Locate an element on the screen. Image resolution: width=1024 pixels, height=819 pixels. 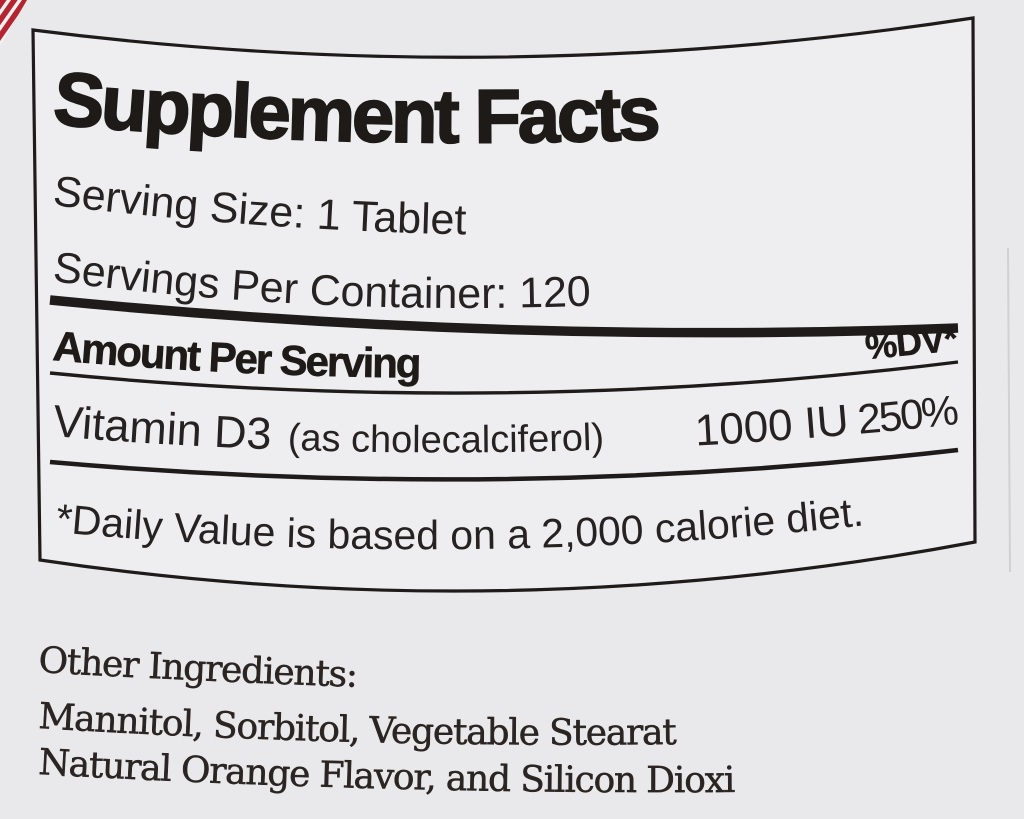
nutrient-daily-value: 250% is located at coordinates (908, 414).